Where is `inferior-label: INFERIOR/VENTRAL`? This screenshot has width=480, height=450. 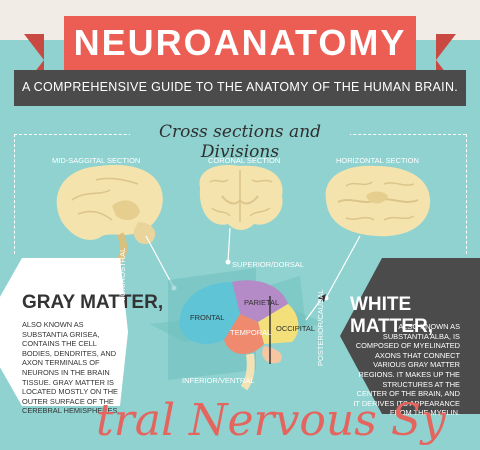 inferior-label: INFERIOR/VENTRAL is located at coordinates (218, 380).